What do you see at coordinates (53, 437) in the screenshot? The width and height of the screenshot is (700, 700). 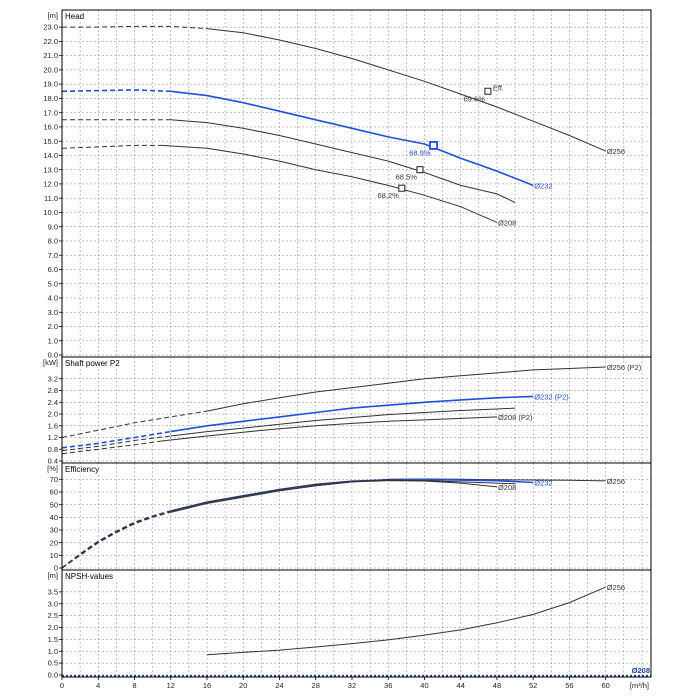 I see `y-tick-label: 1.2` at bounding box center [53, 437].